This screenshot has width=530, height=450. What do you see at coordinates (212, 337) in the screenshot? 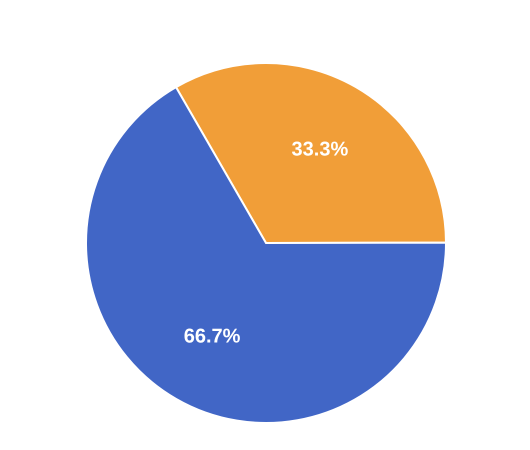
I see `data-label: 66.7%` at bounding box center [212, 337].